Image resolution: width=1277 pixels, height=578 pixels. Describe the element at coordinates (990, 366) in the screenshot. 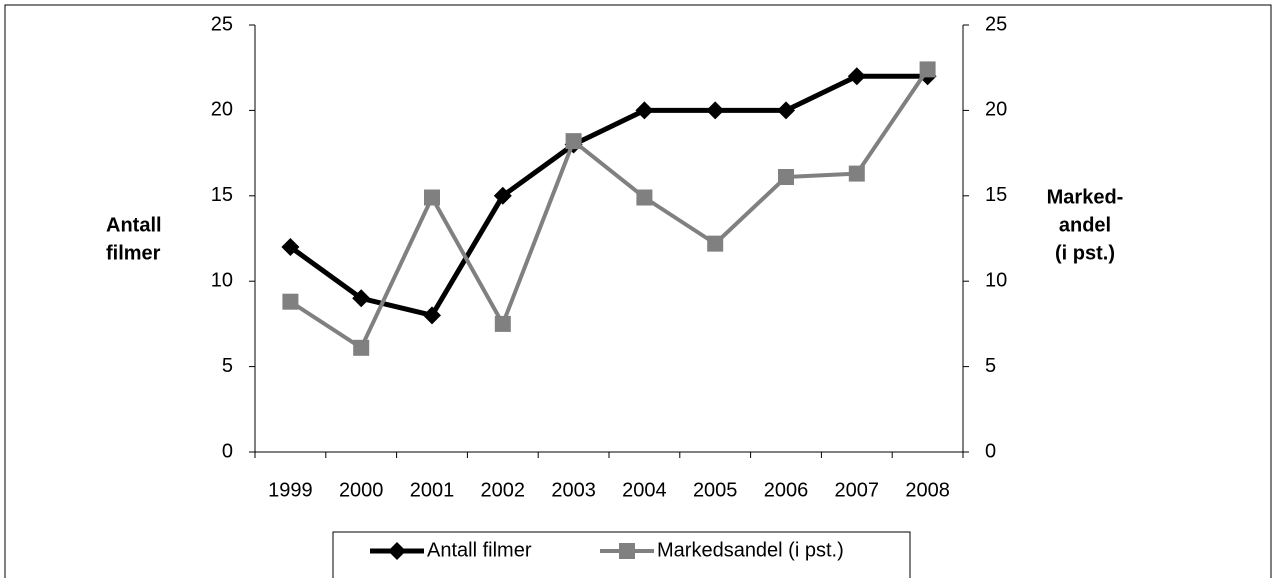

I see `y2-tick-label: 5` at that location.